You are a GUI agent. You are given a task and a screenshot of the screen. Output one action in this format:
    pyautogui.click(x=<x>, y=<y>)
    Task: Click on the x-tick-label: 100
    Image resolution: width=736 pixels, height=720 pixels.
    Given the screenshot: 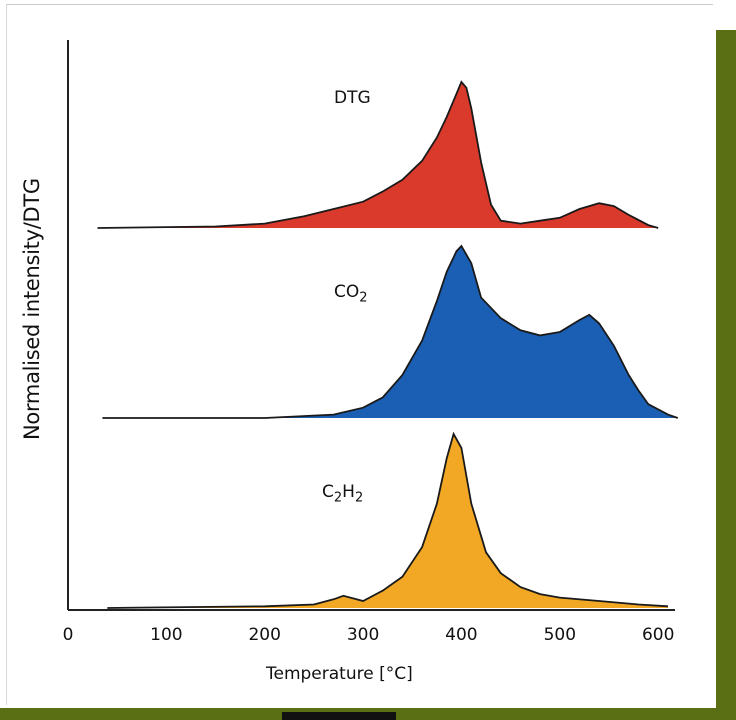 What is the action you would take?
    pyautogui.click(x=166, y=635)
    